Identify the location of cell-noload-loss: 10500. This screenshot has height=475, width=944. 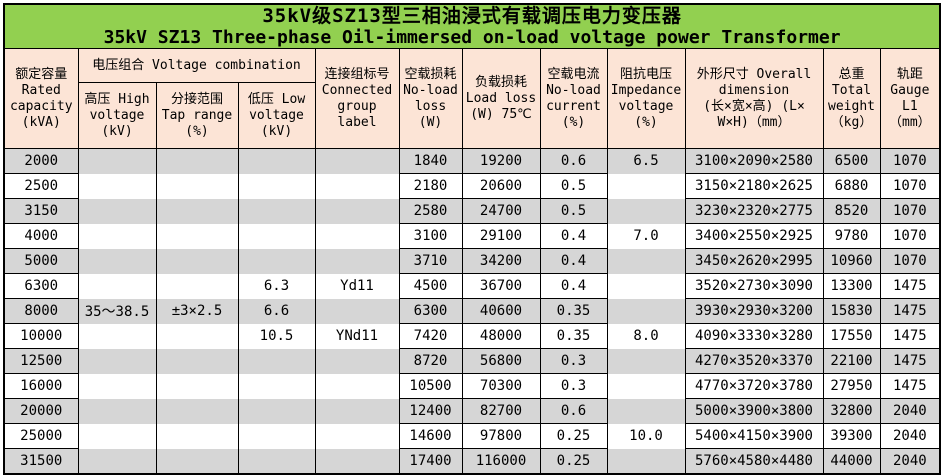
(430, 386).